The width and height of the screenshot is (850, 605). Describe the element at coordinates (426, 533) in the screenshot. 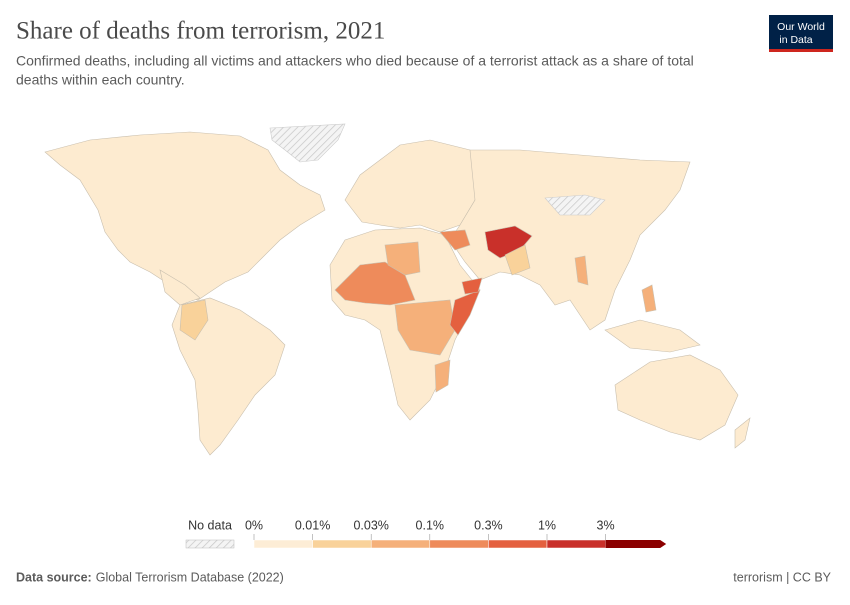

I see `legend: No data 0% 0.01% 0.03% 0.1% 0.3% 1% 3%` at that location.